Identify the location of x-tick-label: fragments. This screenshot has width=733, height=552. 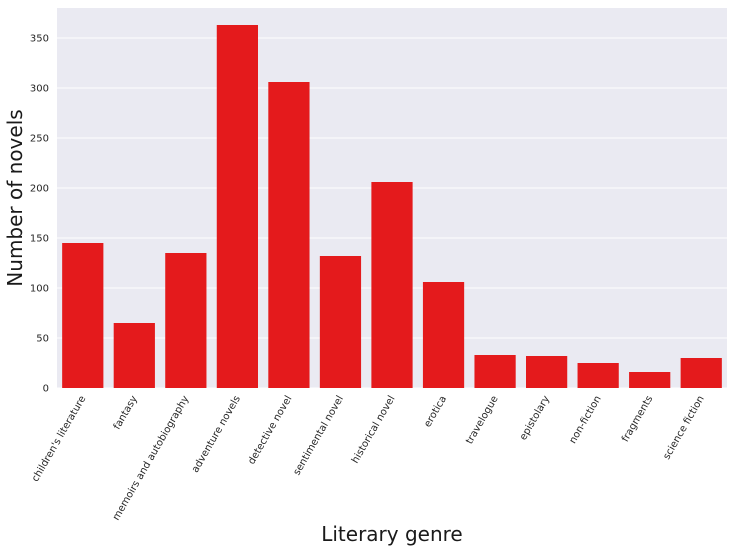
(637, 419).